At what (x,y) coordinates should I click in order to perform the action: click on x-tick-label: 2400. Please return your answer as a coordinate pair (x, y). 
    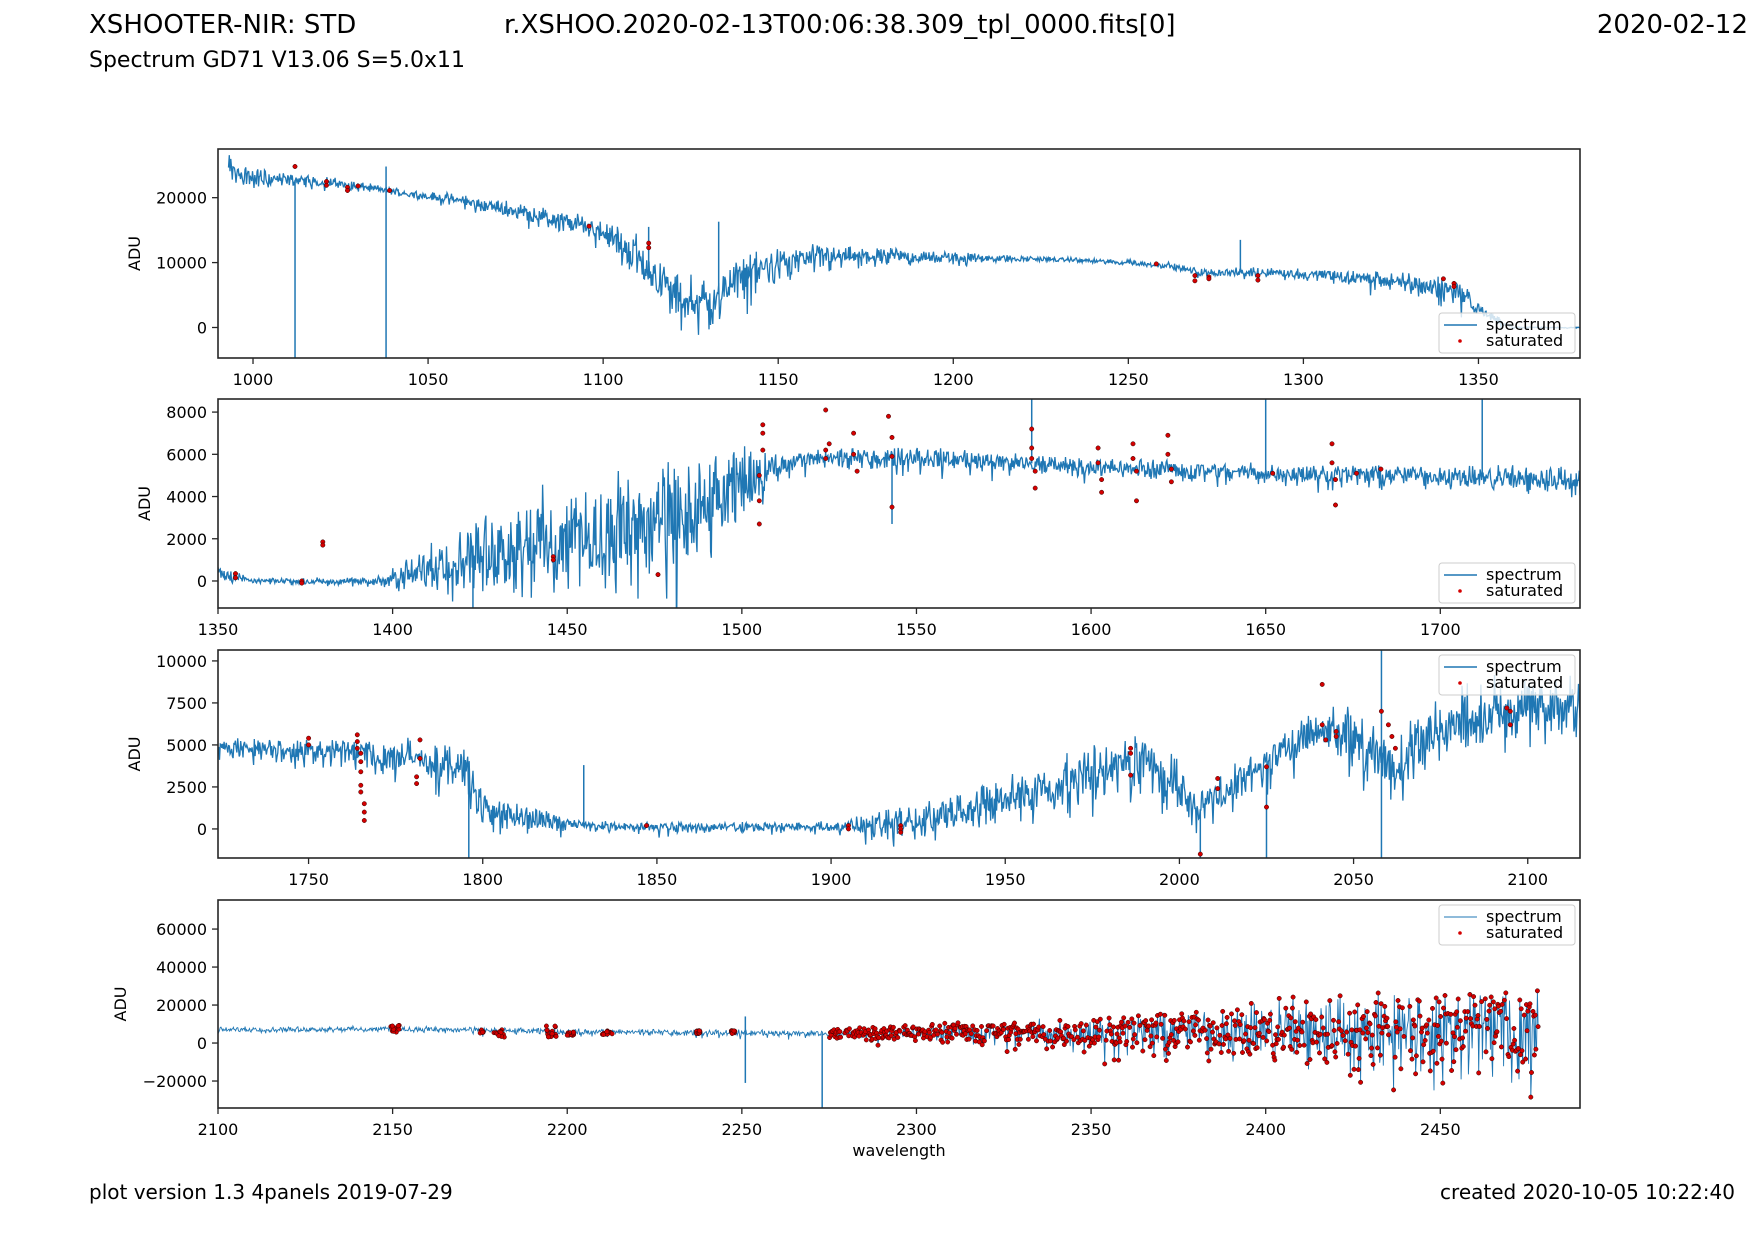
    Looking at the image, I should click on (1265, 1129).